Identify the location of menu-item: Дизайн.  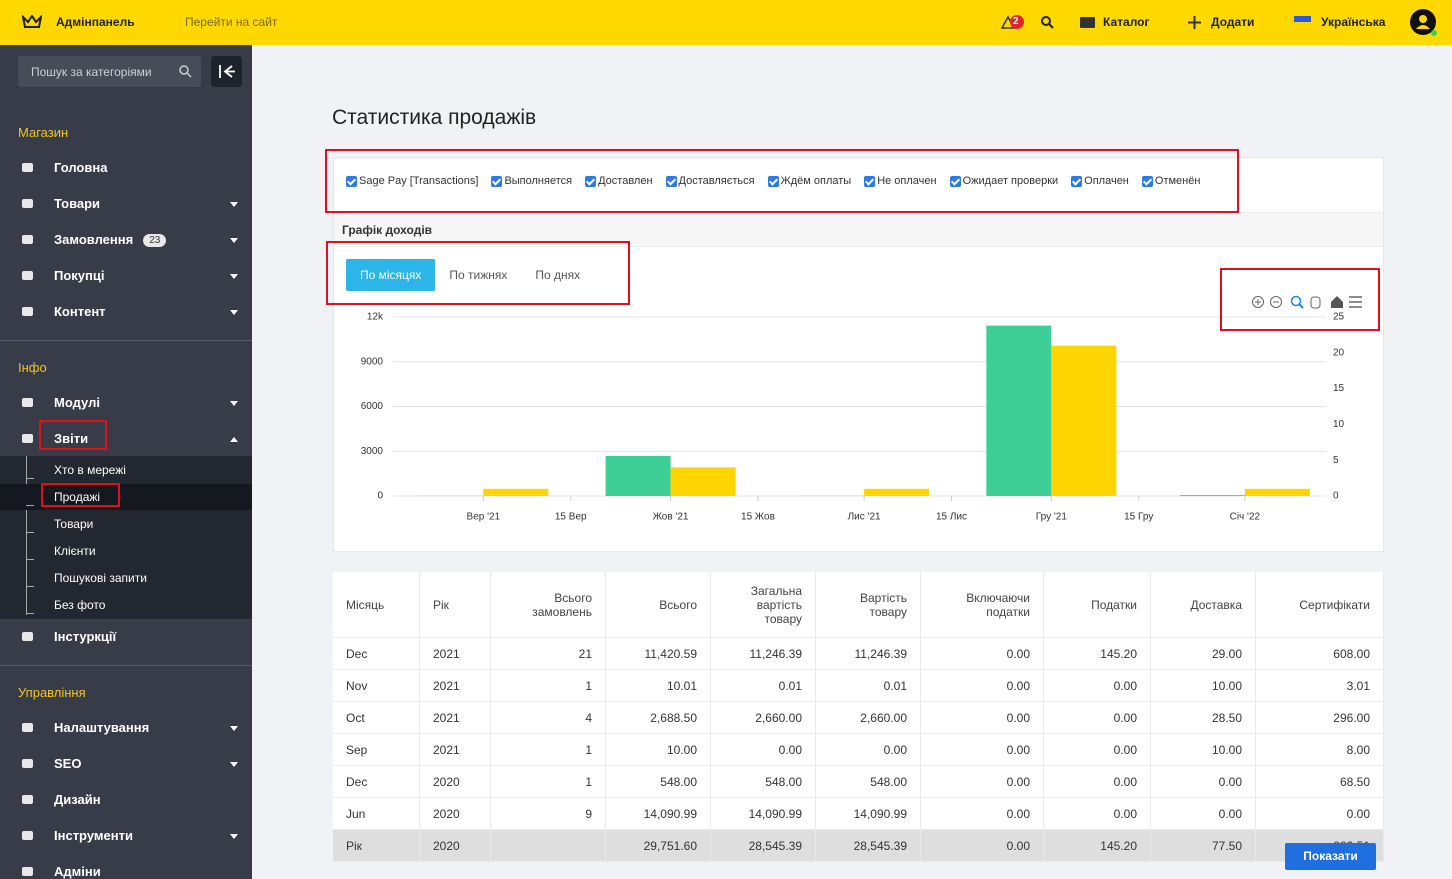
(77, 799).